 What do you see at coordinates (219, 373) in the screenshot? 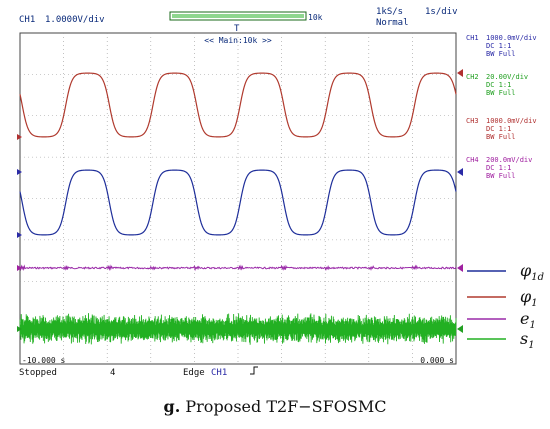
I see `trigger-source: CH1` at bounding box center [219, 373].